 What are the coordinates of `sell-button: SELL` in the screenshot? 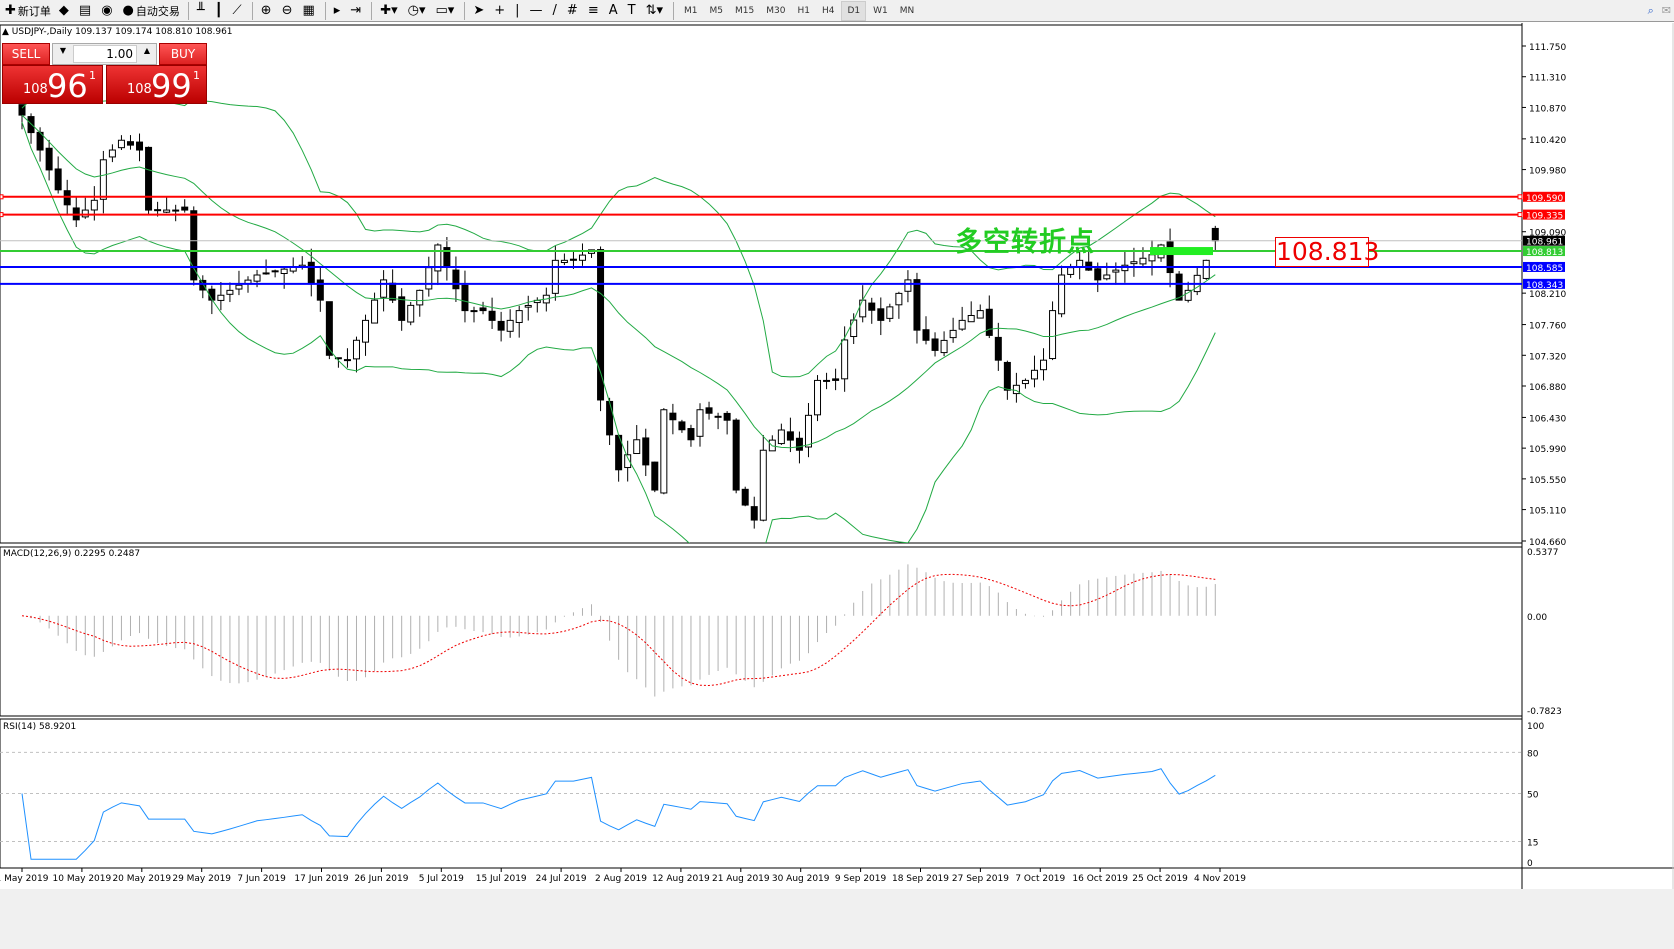 It's located at (26, 54).